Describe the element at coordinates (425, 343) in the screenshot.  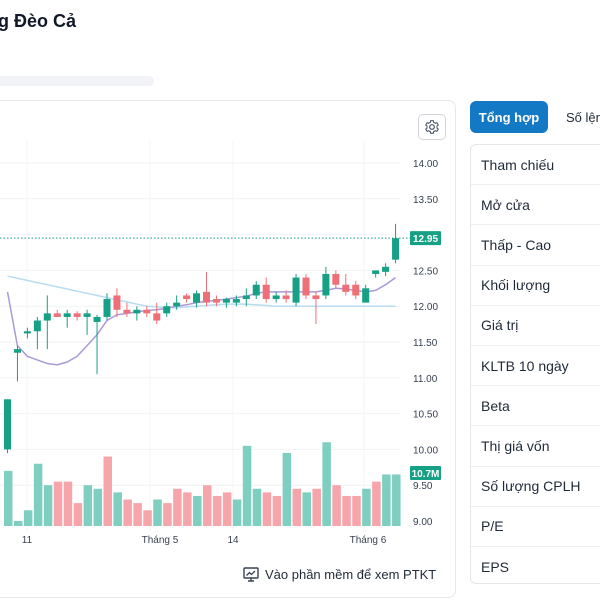
I see `price-axis-label: 11.50` at that location.